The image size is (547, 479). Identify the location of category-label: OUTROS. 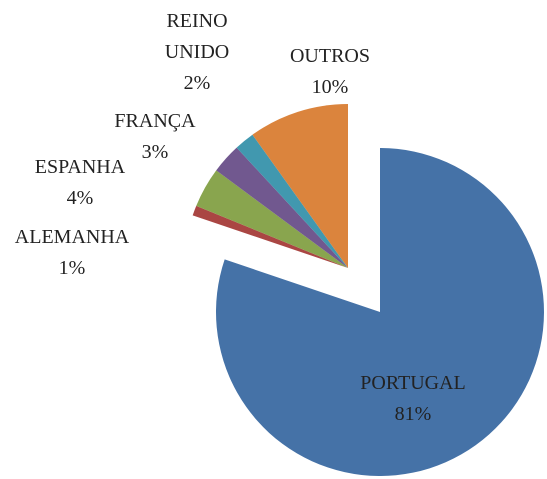
(329, 56).